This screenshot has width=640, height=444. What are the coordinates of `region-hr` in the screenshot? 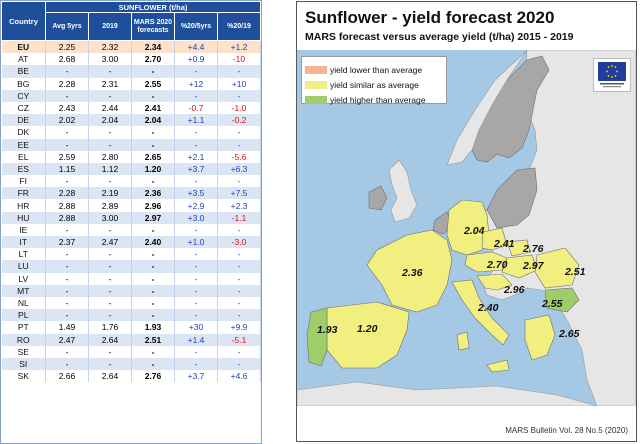 It's located at (494, 282).